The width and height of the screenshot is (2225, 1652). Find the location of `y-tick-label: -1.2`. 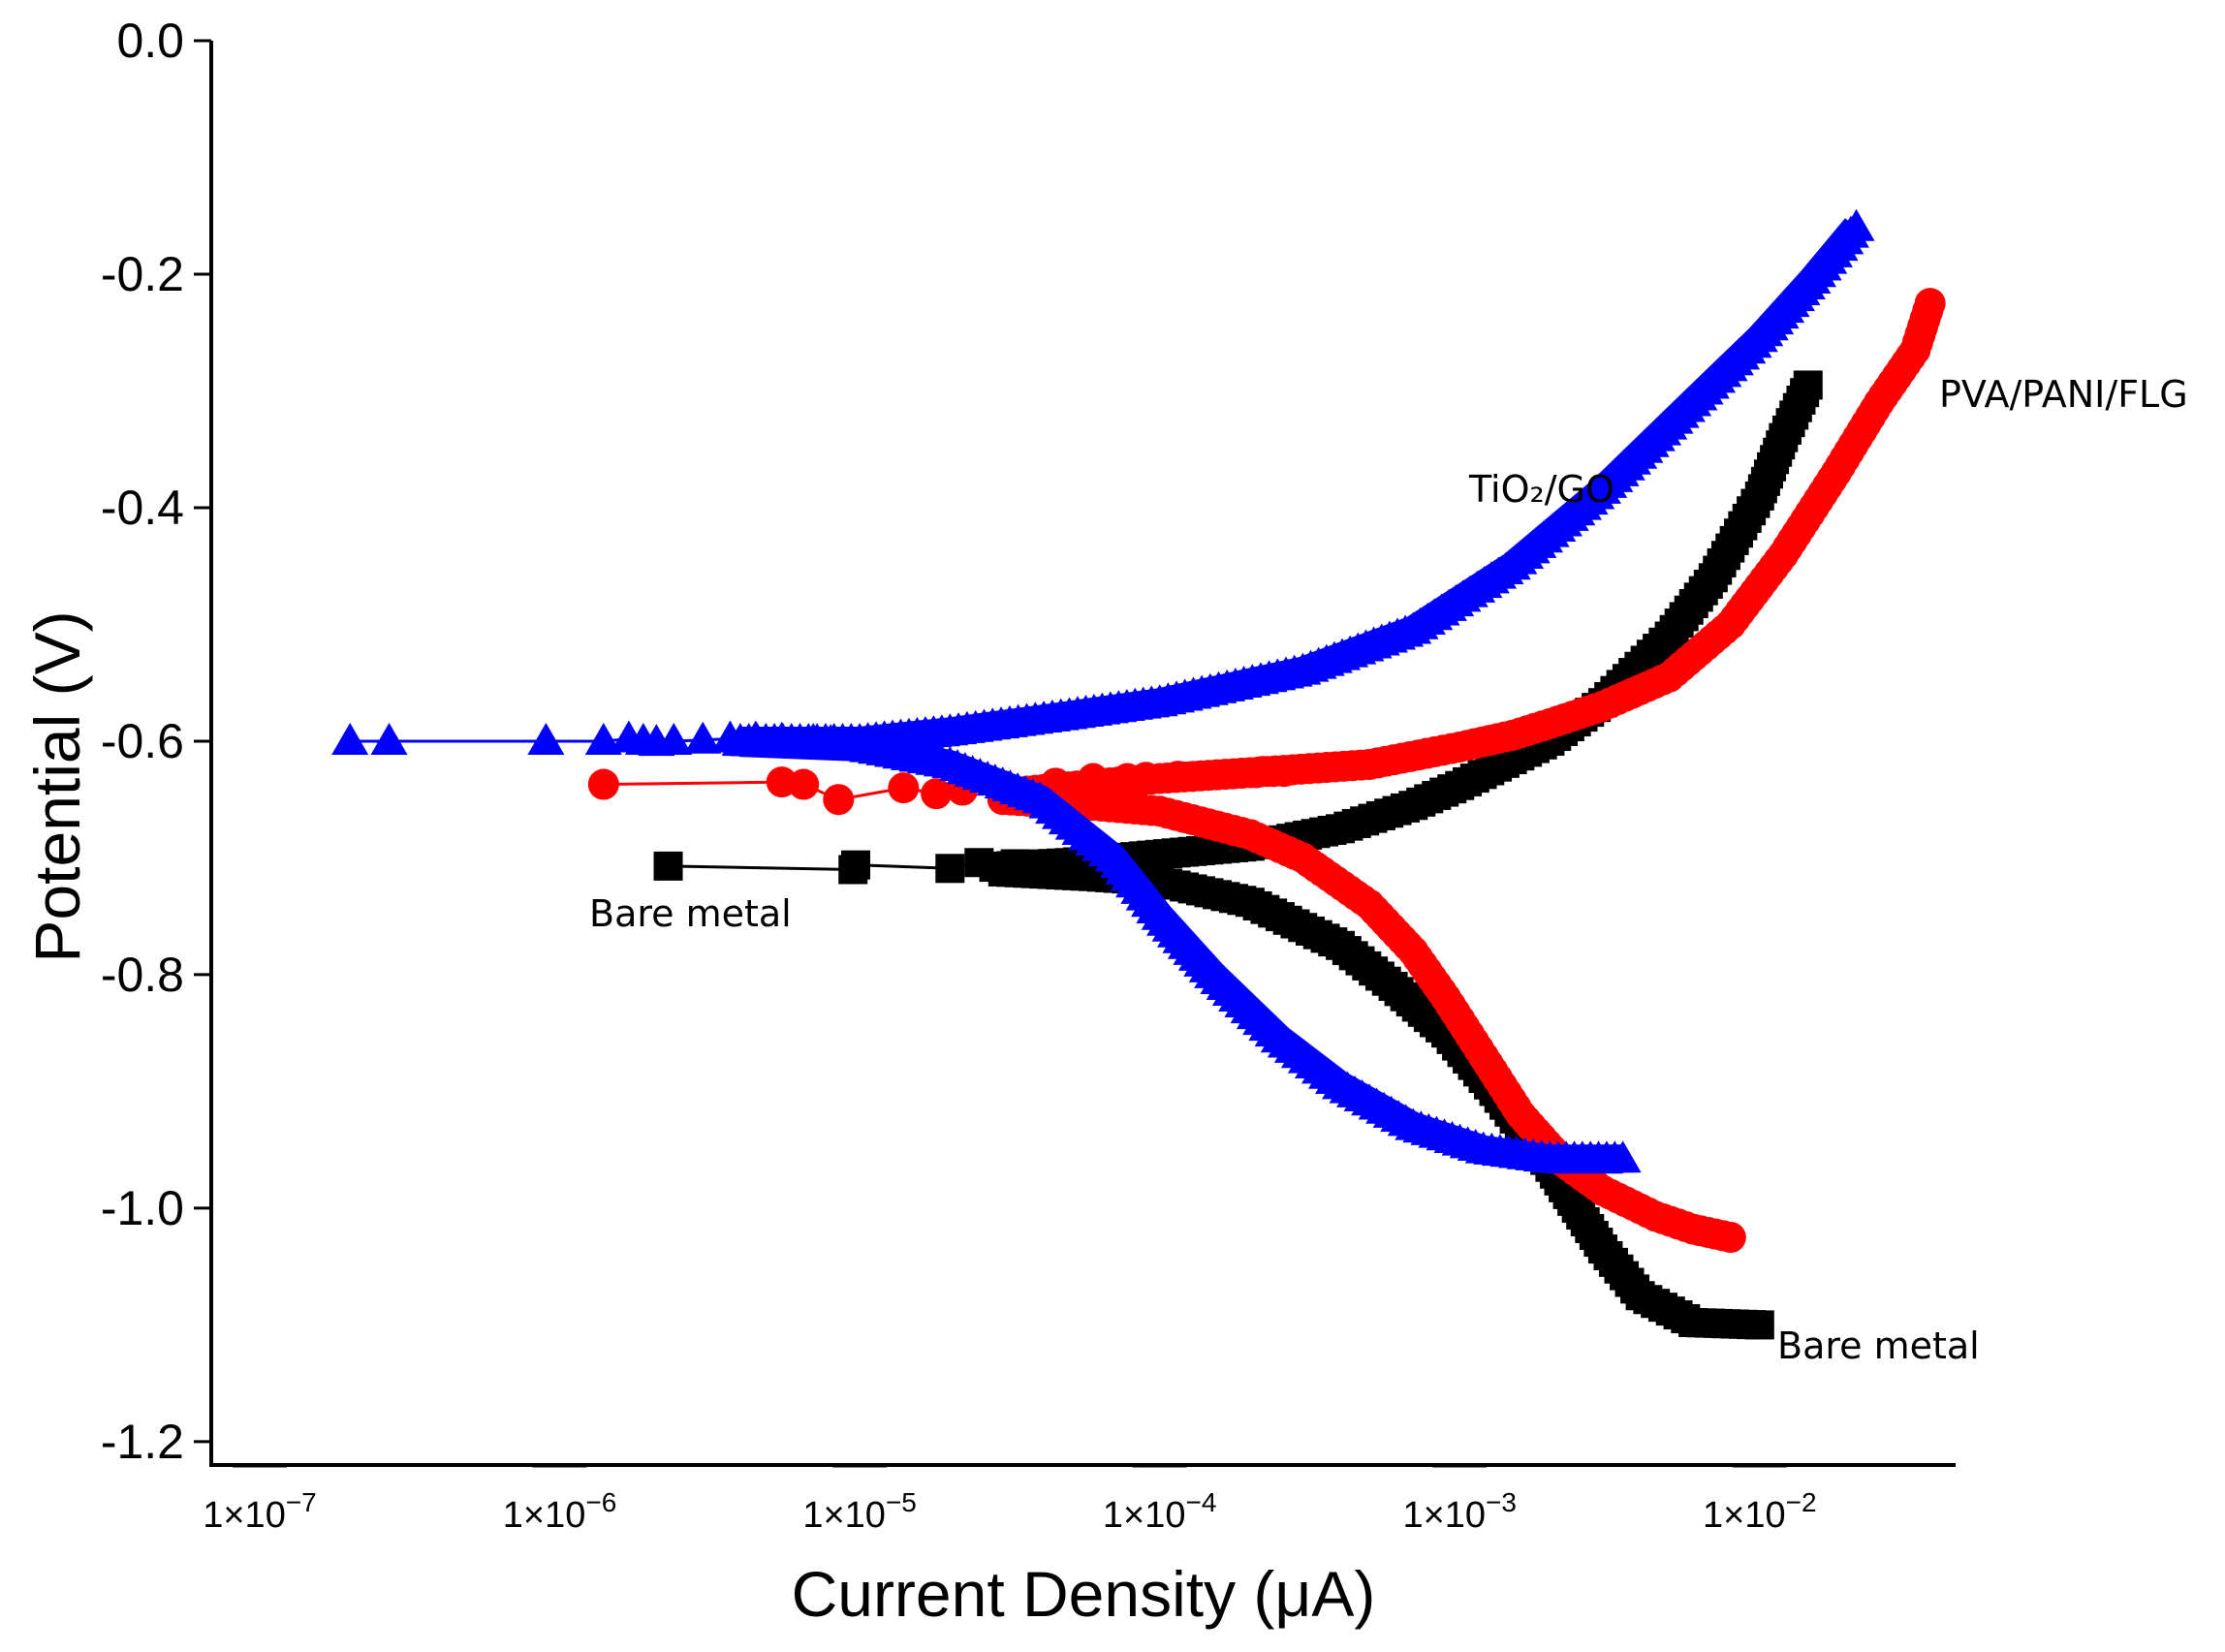

y-tick-label: -1.2 is located at coordinates (143, 1442).